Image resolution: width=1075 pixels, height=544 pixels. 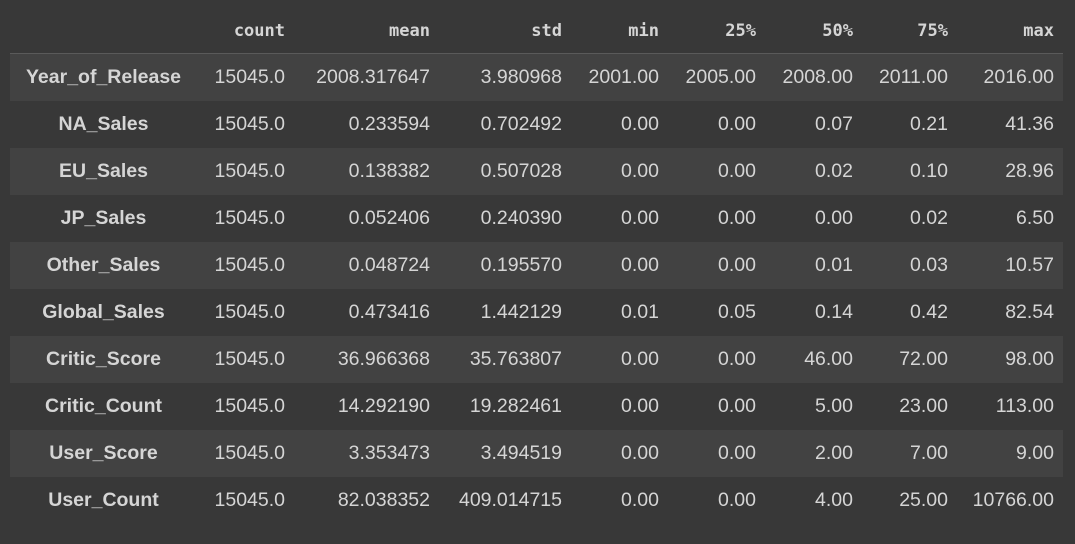 What do you see at coordinates (643, 30) in the screenshot?
I see `column-header: min` at bounding box center [643, 30].